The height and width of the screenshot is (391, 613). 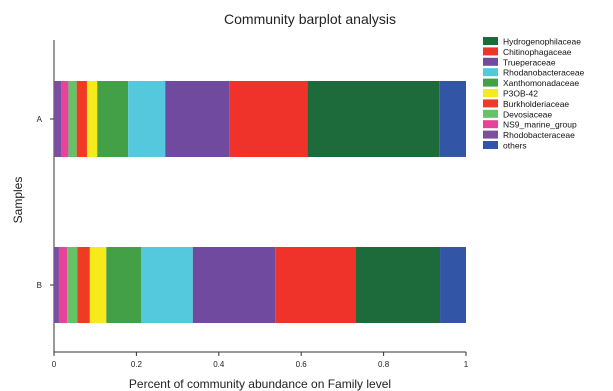 I want to click on bar-segment-B-trueperaceae, so click(x=234, y=285).